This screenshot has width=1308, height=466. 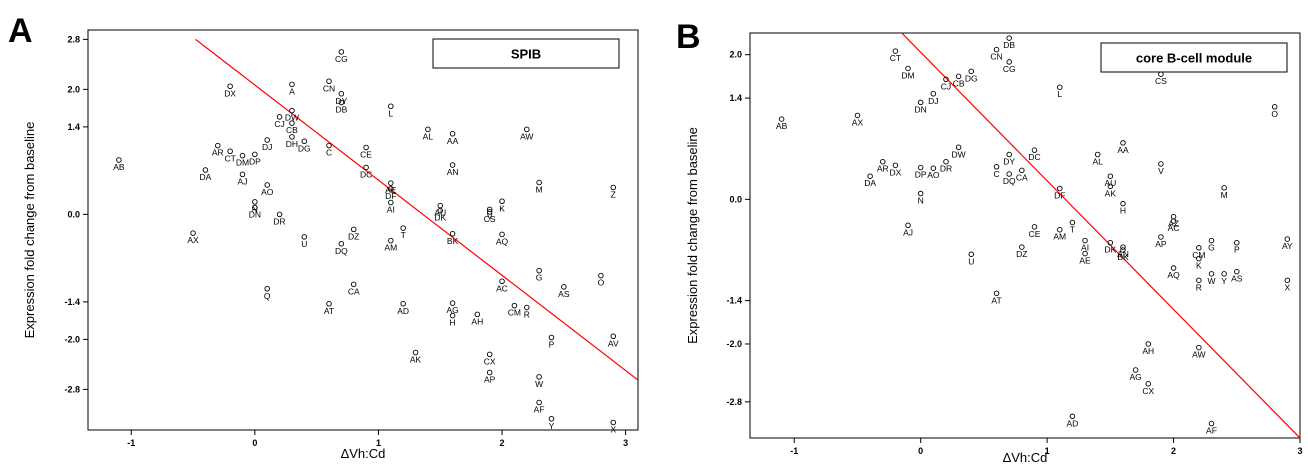 What do you see at coordinates (29, 230) in the screenshot?
I see `y-axis-title: Expression fold change from baseline` at bounding box center [29, 230].